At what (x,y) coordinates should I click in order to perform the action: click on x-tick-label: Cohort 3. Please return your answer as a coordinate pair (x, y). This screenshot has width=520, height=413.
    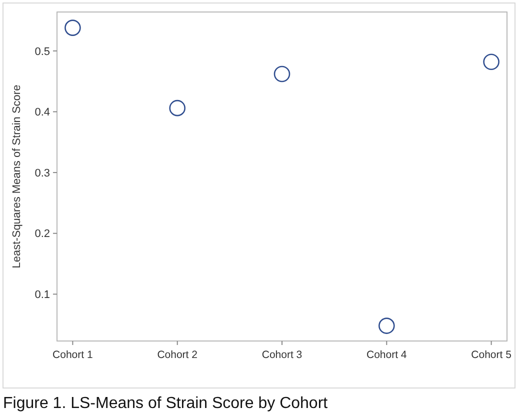
    Looking at the image, I should click on (282, 355).